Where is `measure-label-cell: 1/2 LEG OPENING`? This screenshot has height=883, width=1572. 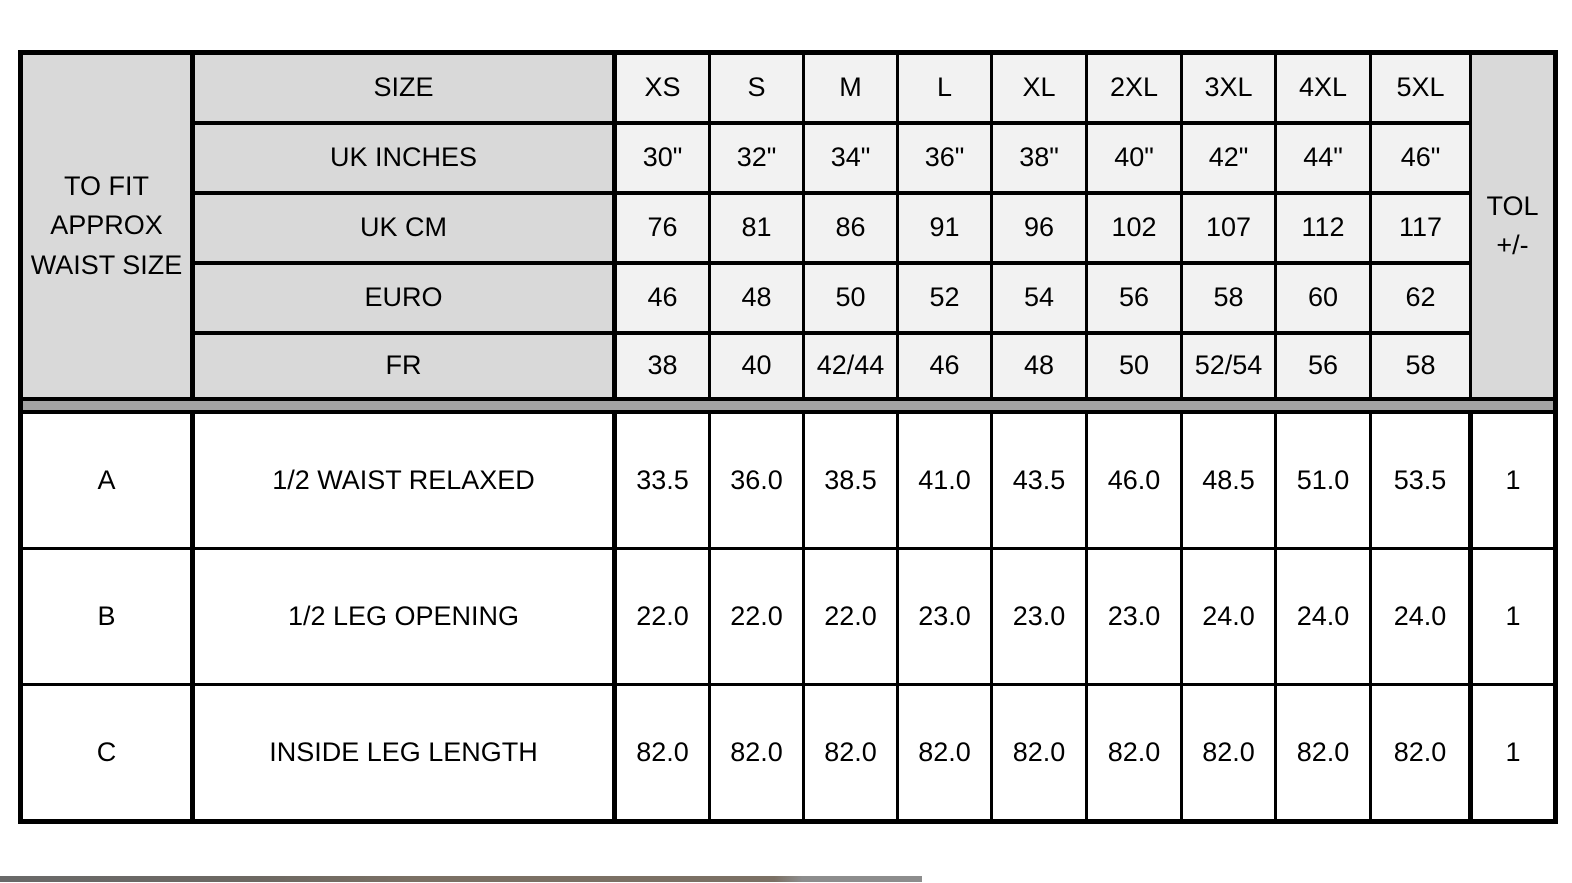 measure-label-cell: 1/2 LEG OPENING is located at coordinates (403, 616).